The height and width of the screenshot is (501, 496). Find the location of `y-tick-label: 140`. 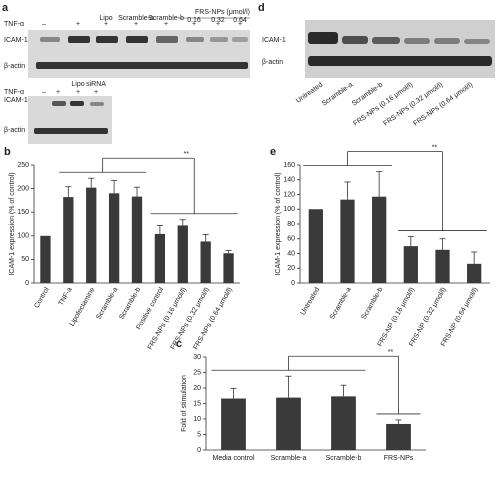

y-tick-label: 140 is located at coordinates (289, 180).